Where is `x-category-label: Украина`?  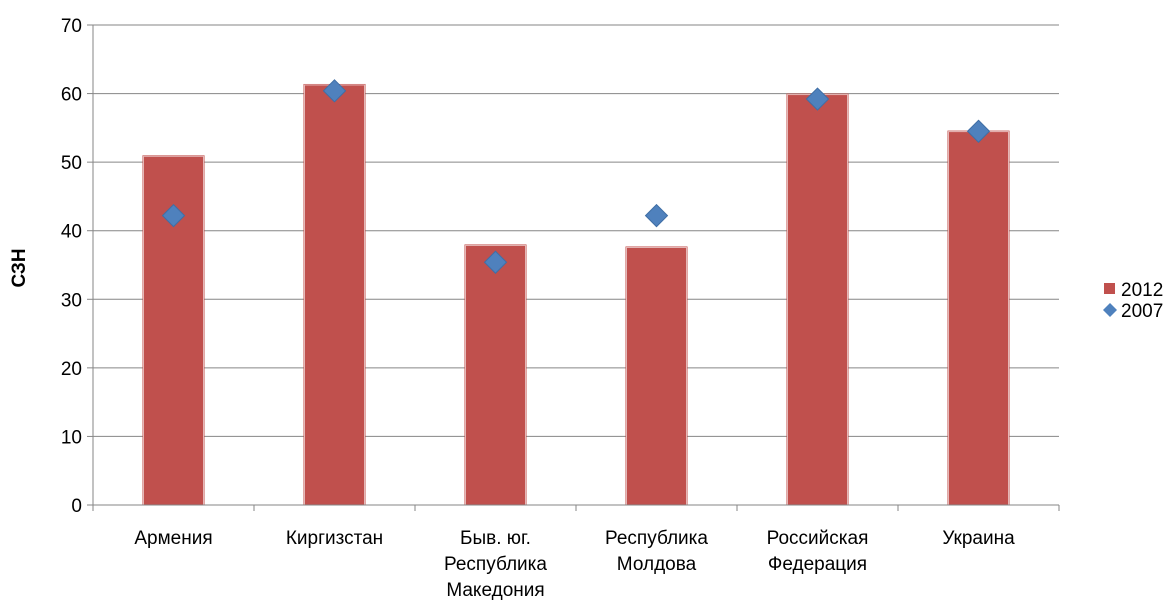 x-category-label: Украина is located at coordinates (978, 538).